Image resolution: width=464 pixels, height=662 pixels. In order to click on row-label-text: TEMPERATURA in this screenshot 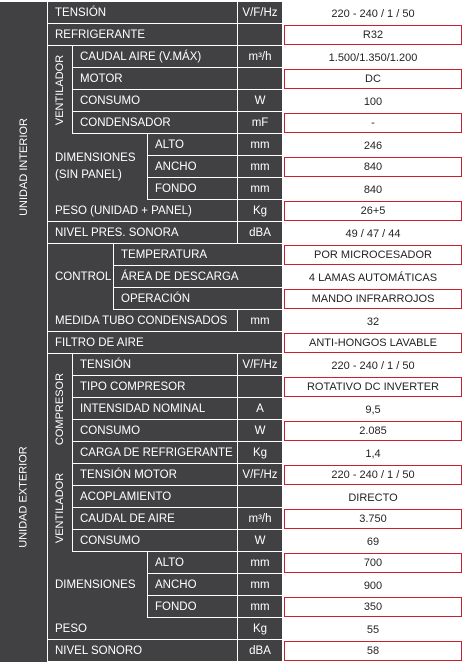, I will do `click(164, 254)`.